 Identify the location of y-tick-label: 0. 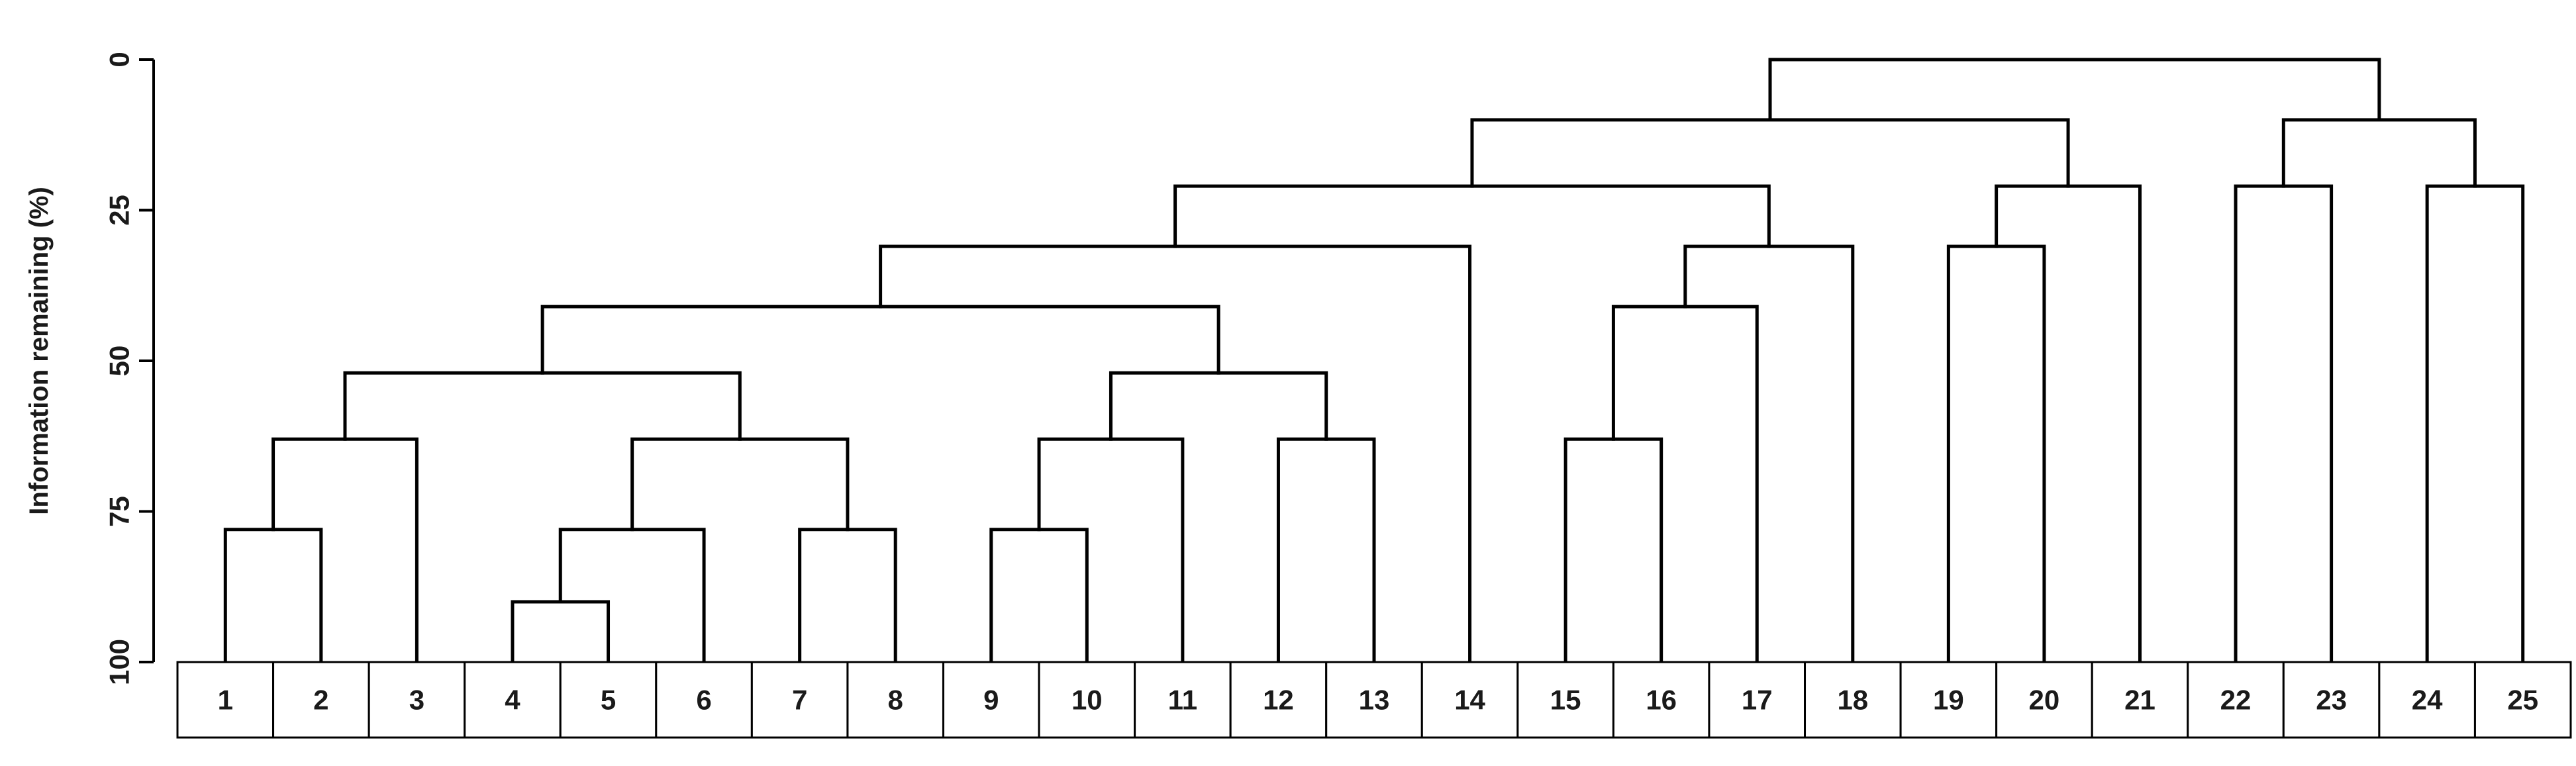
(119, 60).